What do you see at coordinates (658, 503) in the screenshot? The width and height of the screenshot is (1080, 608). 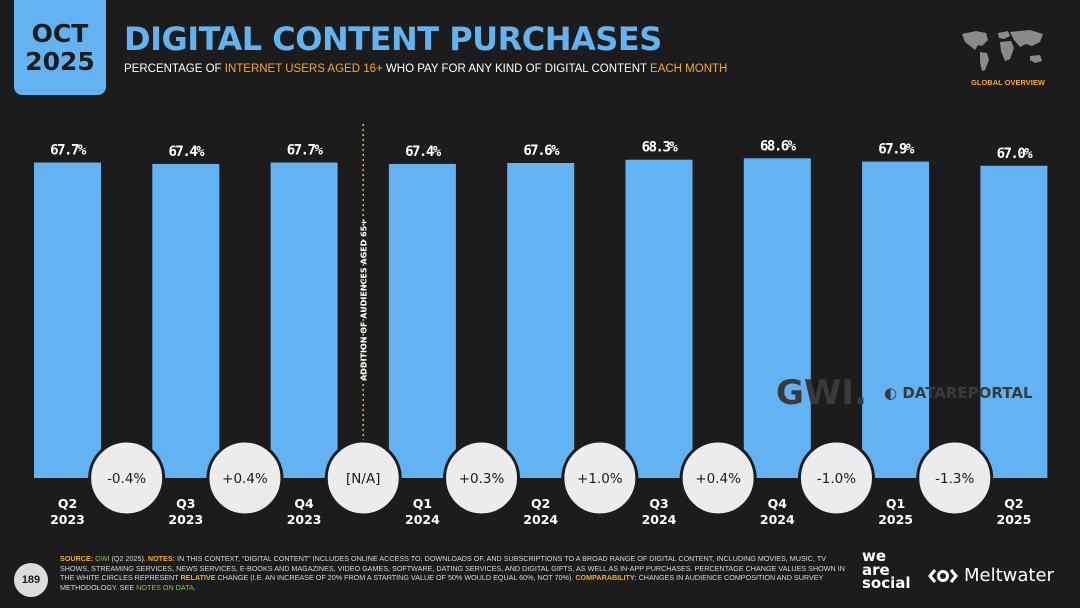 I see `category-quarter-5: Q3` at bounding box center [658, 503].